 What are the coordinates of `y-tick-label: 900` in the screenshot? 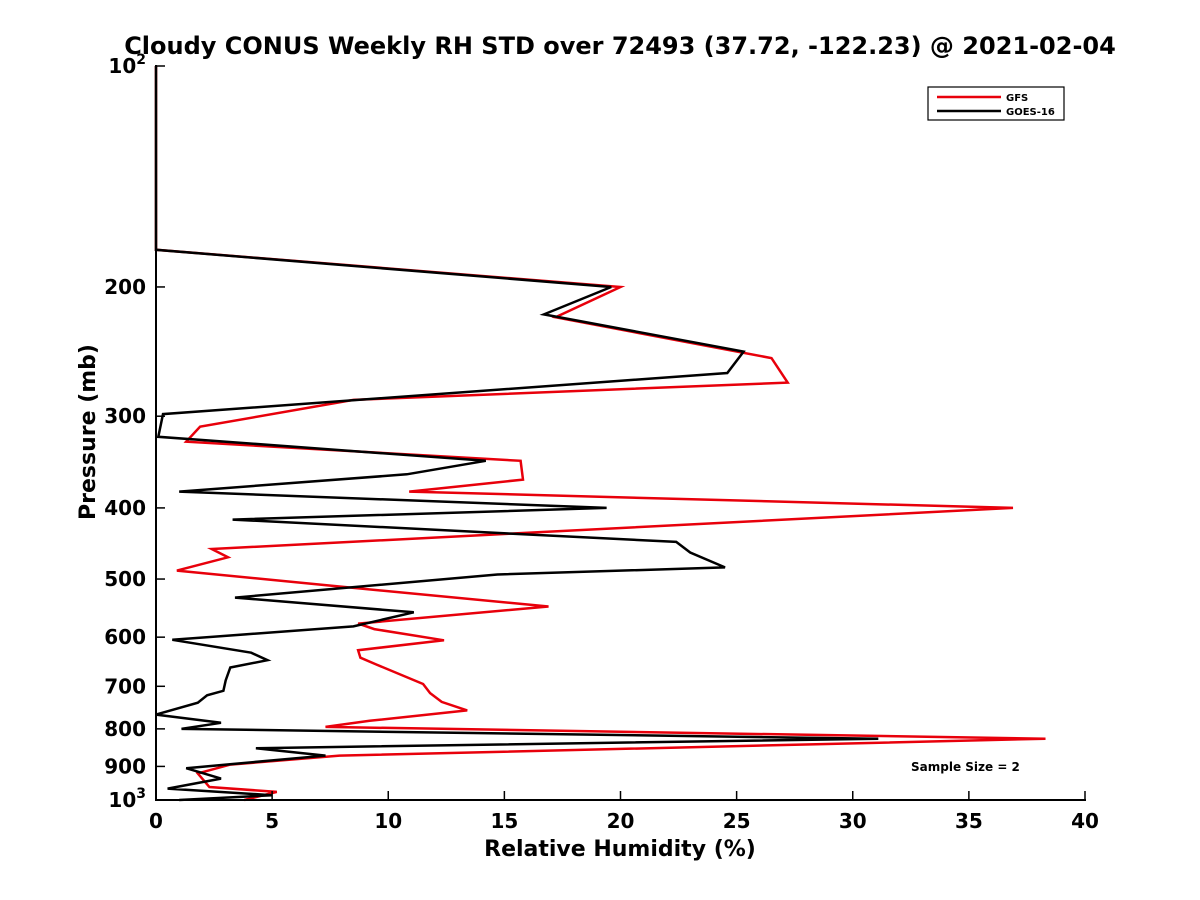 It's located at (125, 766).